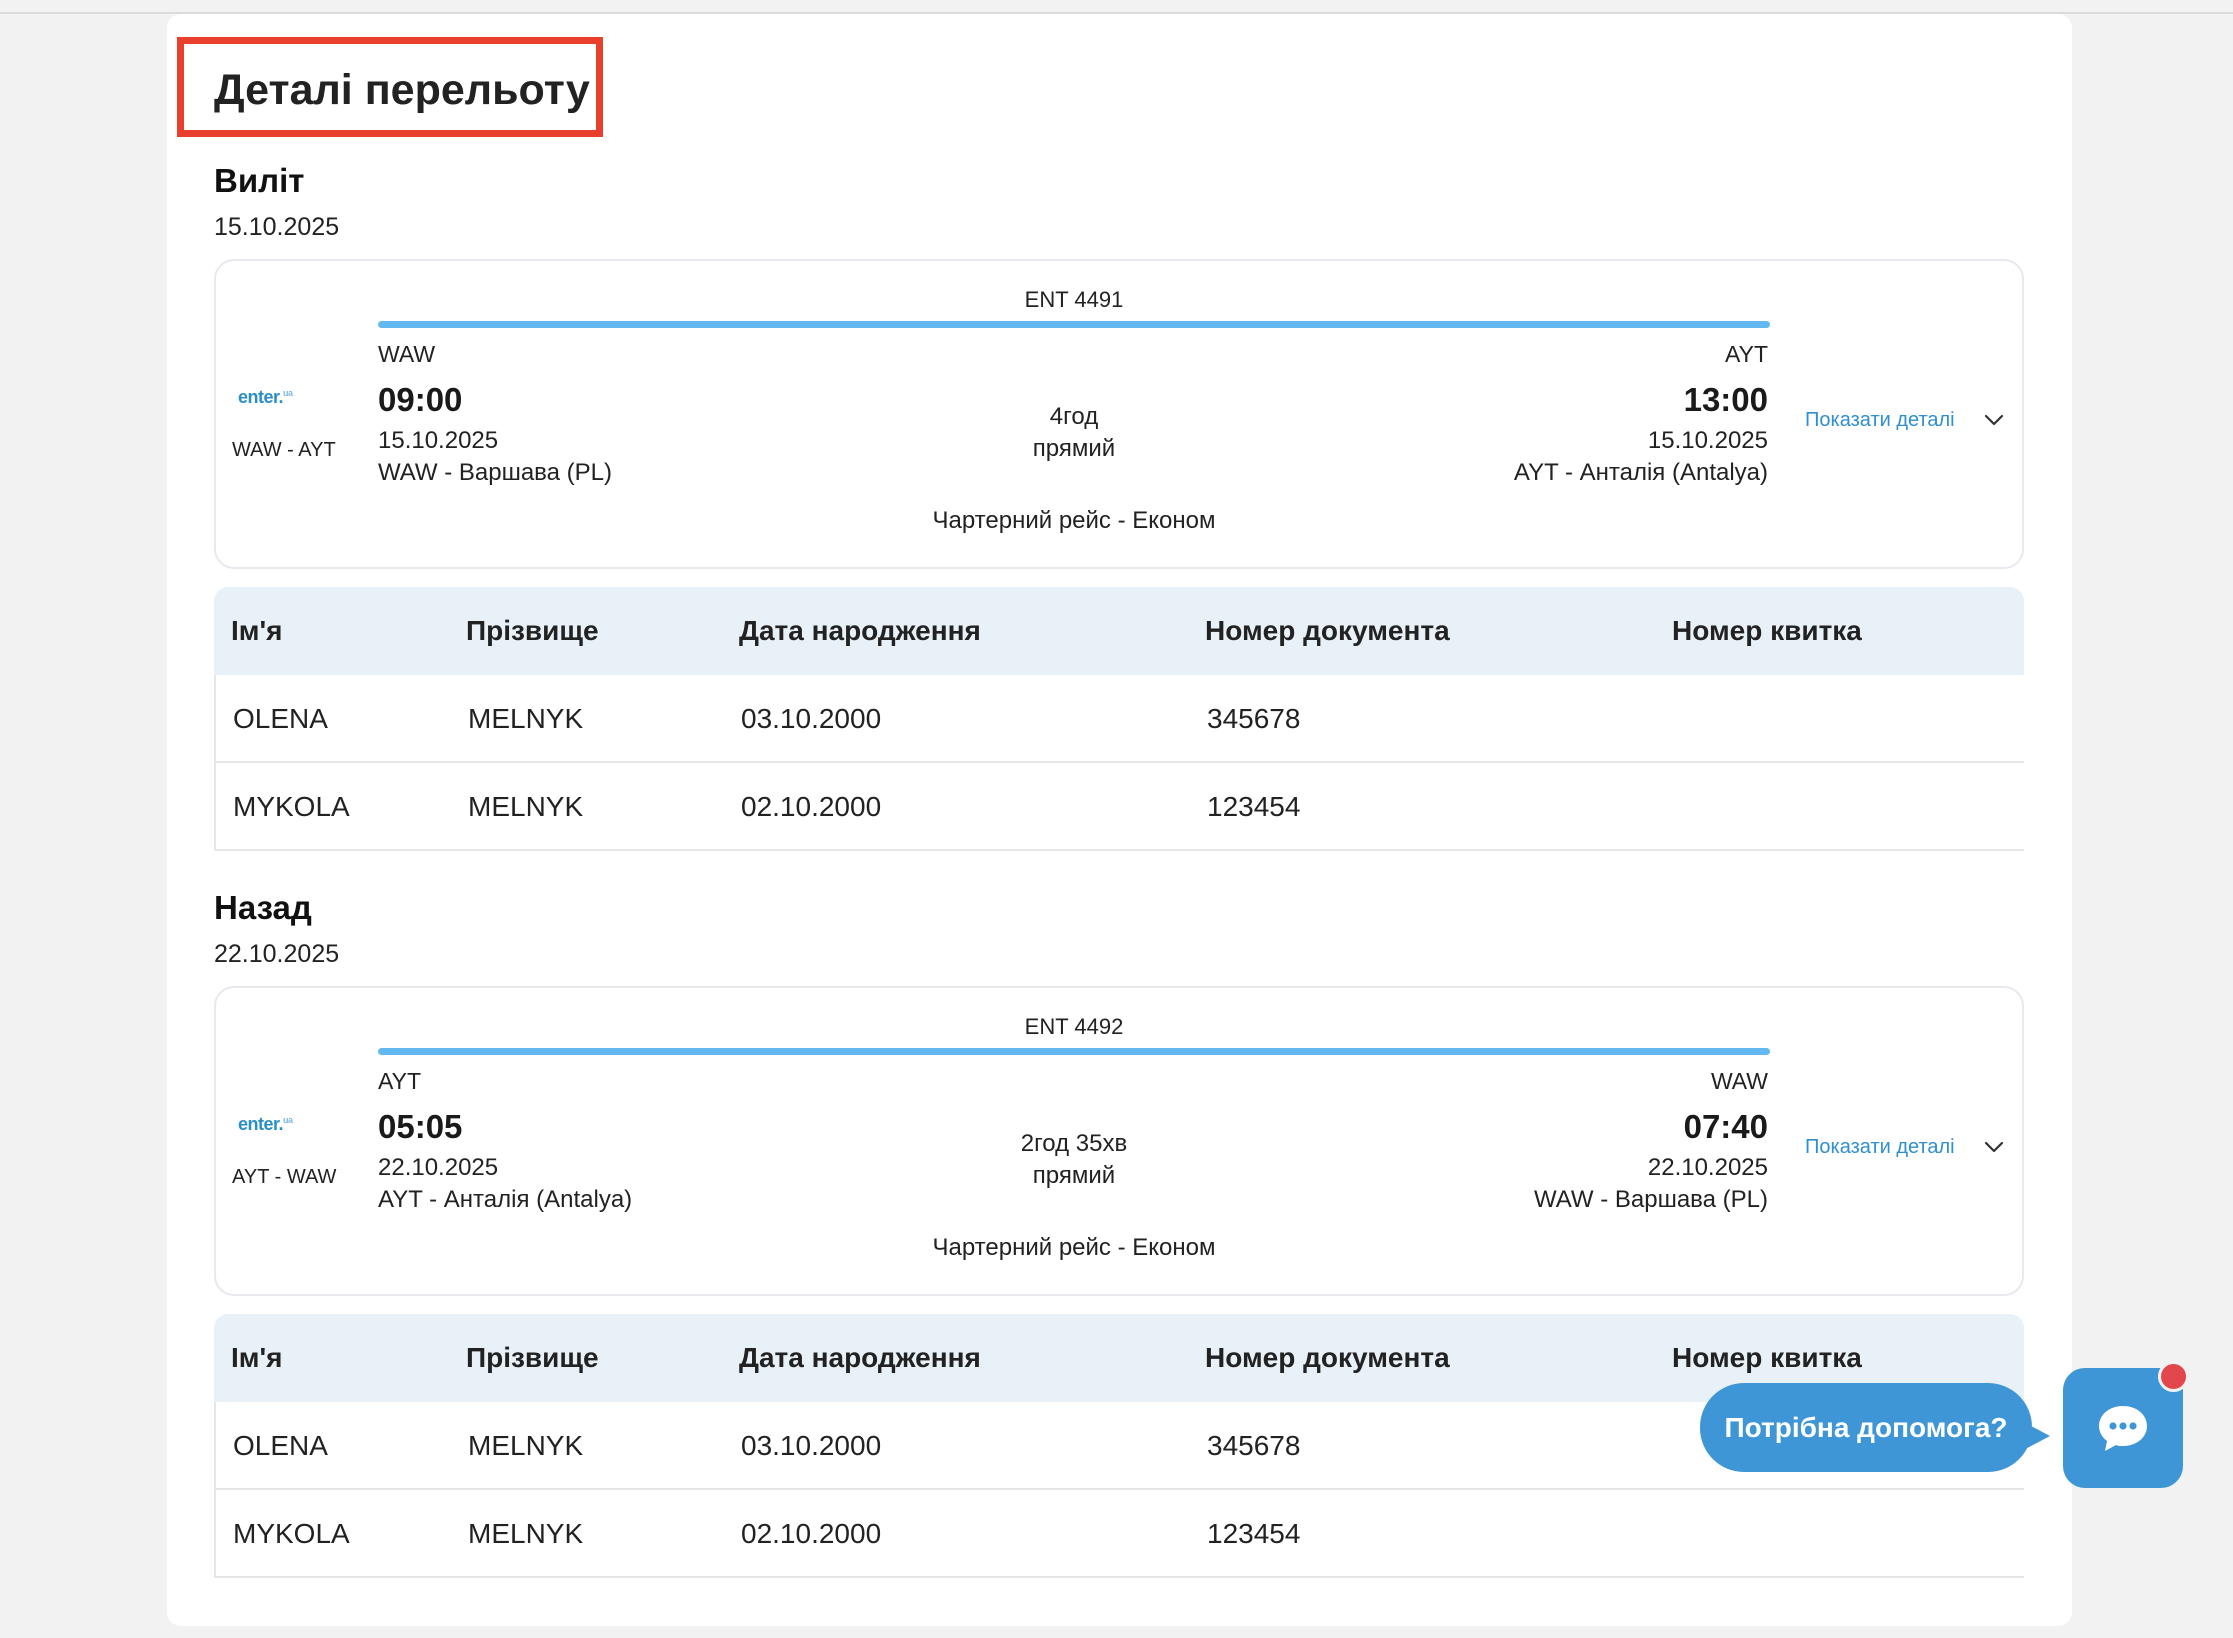 This screenshot has height=1638, width=2233. I want to click on return-section-date: 22.10.2025, so click(277, 954).